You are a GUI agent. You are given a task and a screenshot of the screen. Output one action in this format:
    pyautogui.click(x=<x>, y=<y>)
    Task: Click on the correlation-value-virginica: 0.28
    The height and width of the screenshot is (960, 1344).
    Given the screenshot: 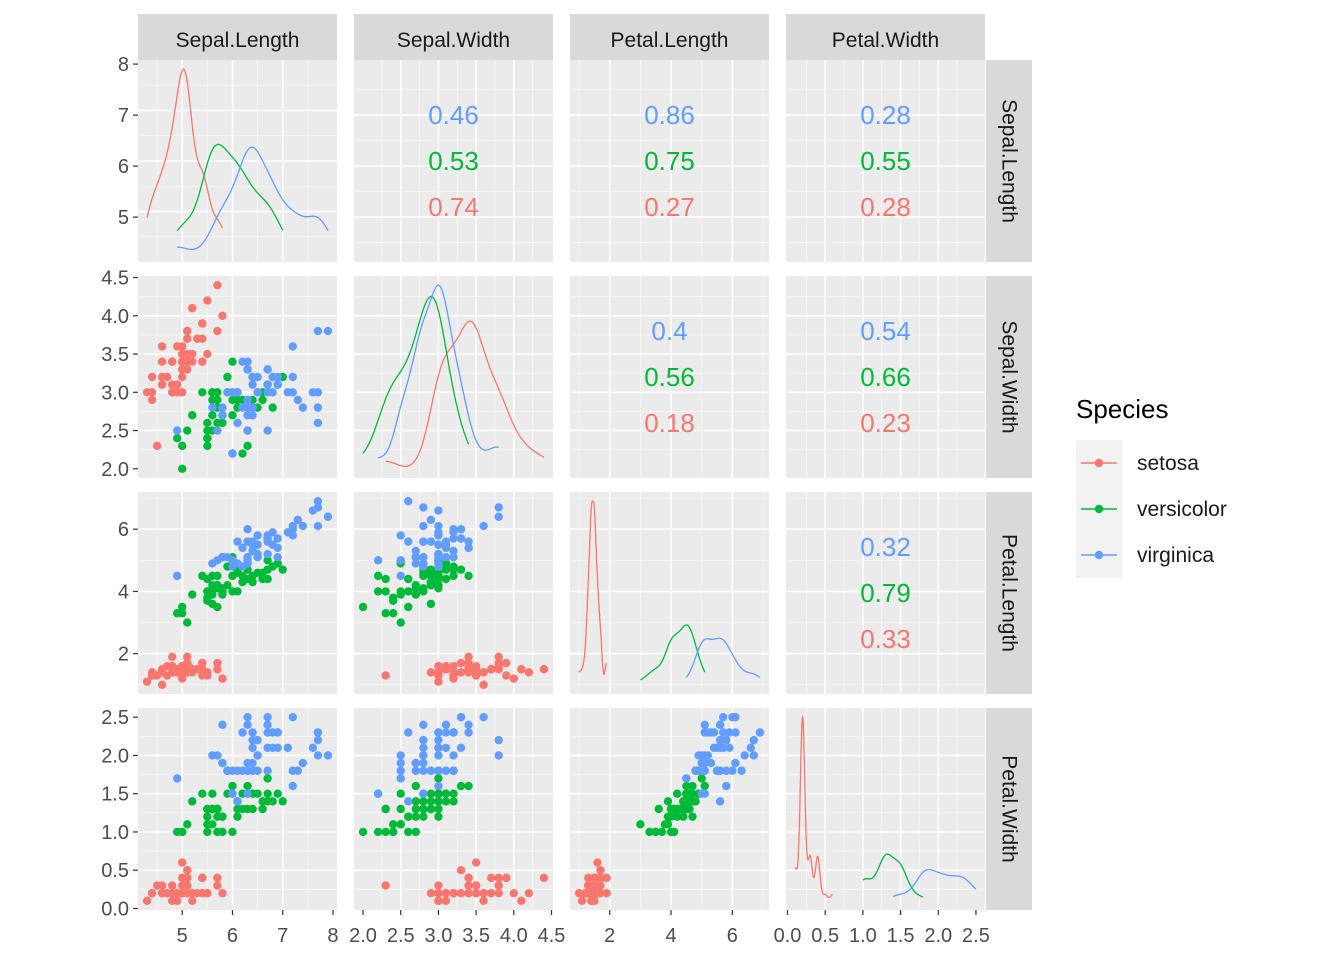 What is the action you would take?
    pyautogui.click(x=885, y=115)
    